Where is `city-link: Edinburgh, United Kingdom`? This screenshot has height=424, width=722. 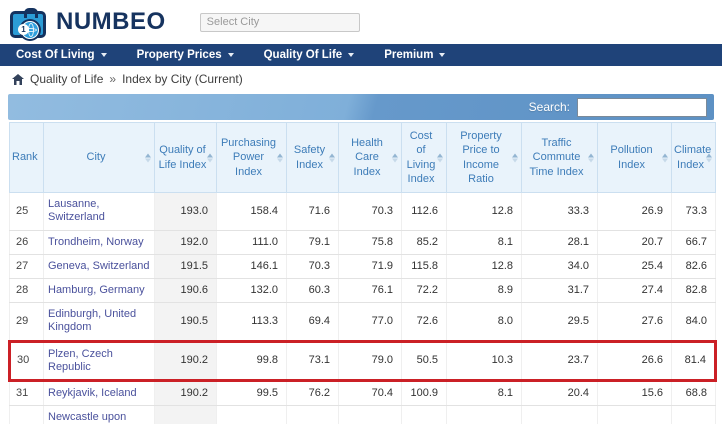
city-link: Edinburgh, United Kingdom is located at coordinates (92, 321).